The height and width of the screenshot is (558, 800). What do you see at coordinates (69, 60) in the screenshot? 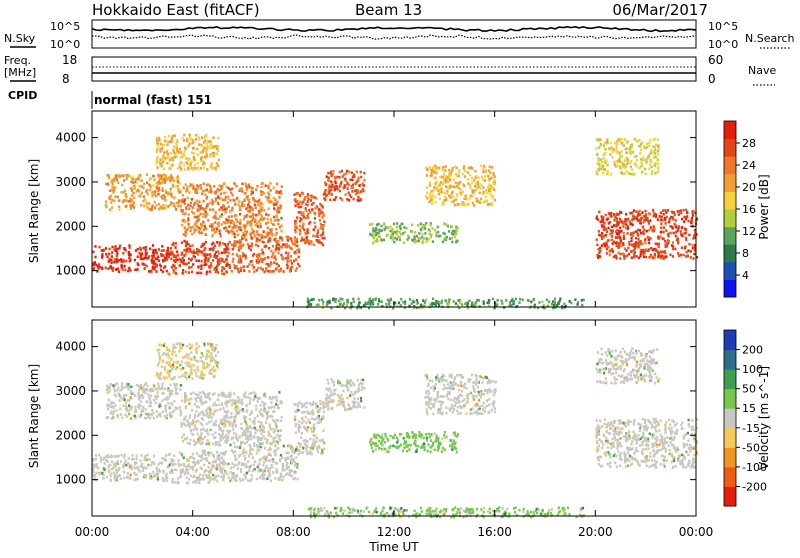
I see `freq-tick-high: 18` at bounding box center [69, 60].